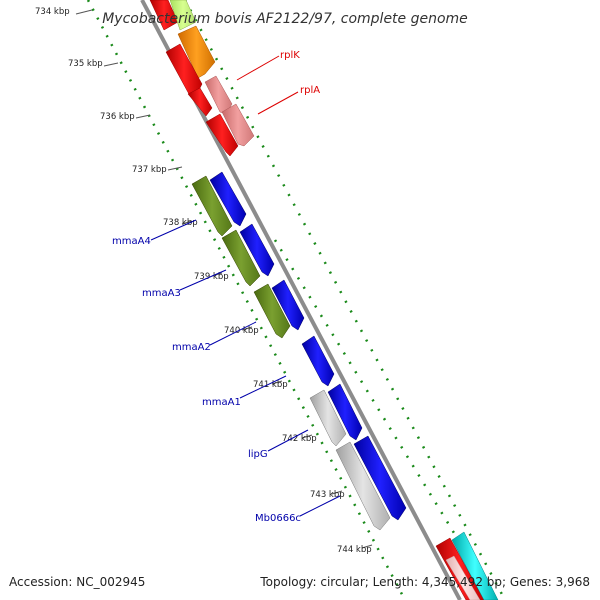 The width and height of the screenshot is (600, 600). Describe the element at coordinates (77, 582) in the screenshot. I see `accession-text: Accession: NC_002945` at that location.